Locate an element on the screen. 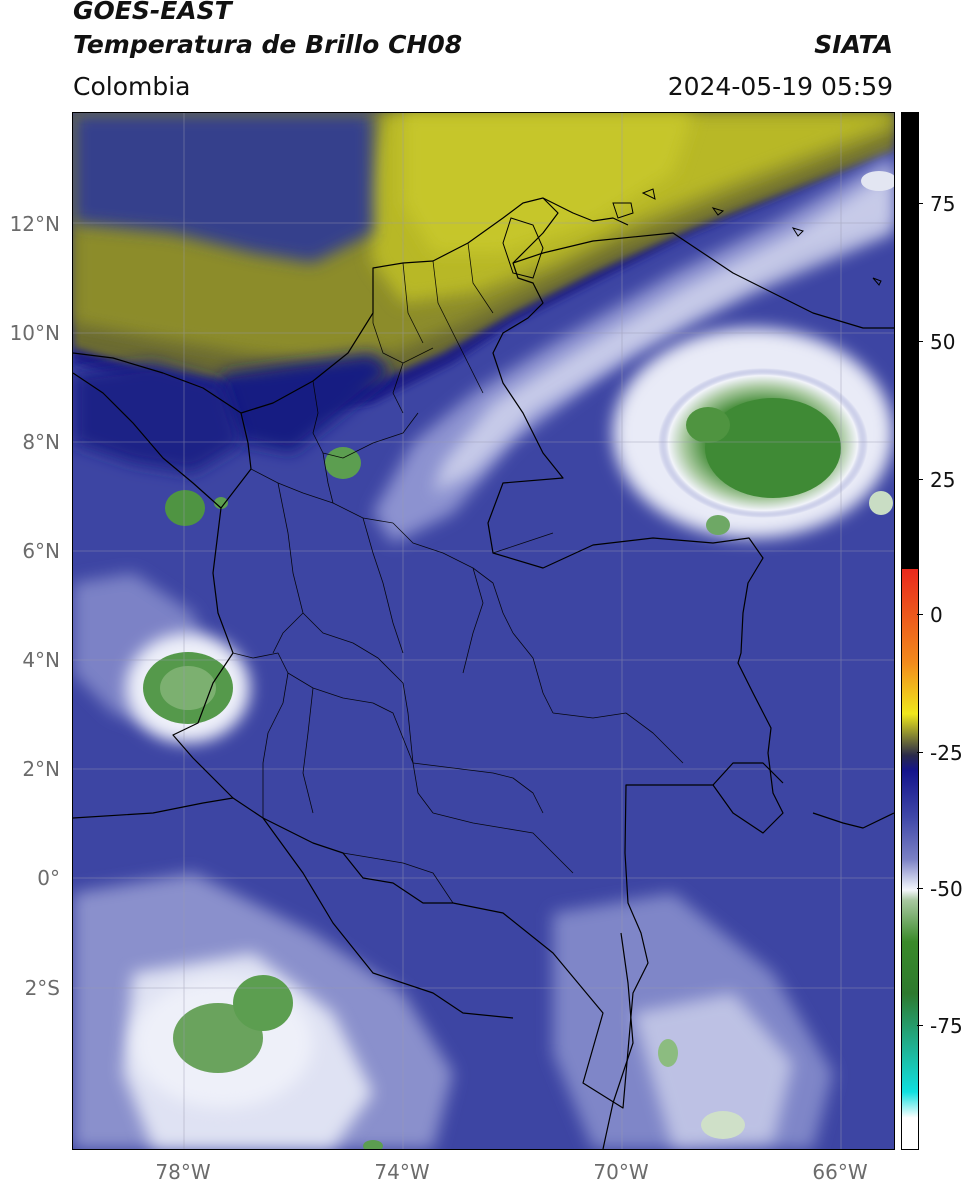  colorbar-label-25: 25 is located at coordinates (943, 480).